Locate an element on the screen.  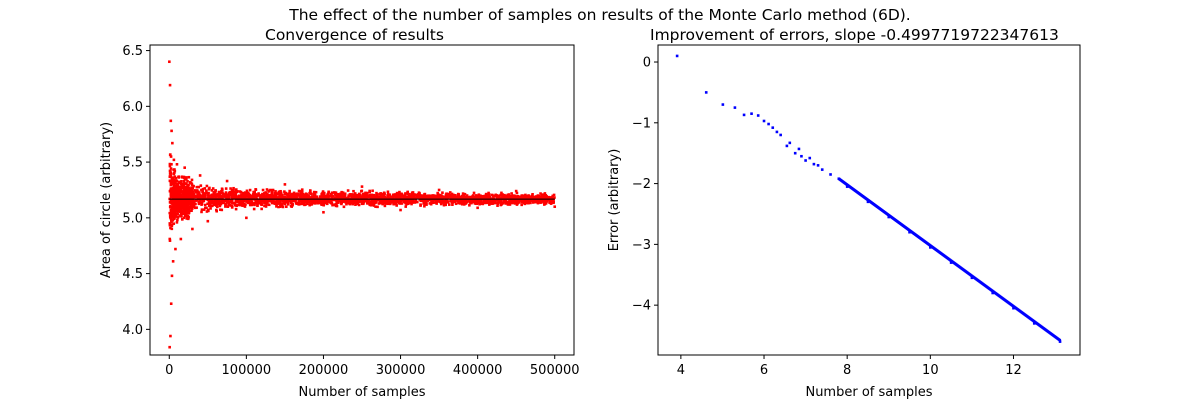
x-tick-label: 4 is located at coordinates (681, 370).